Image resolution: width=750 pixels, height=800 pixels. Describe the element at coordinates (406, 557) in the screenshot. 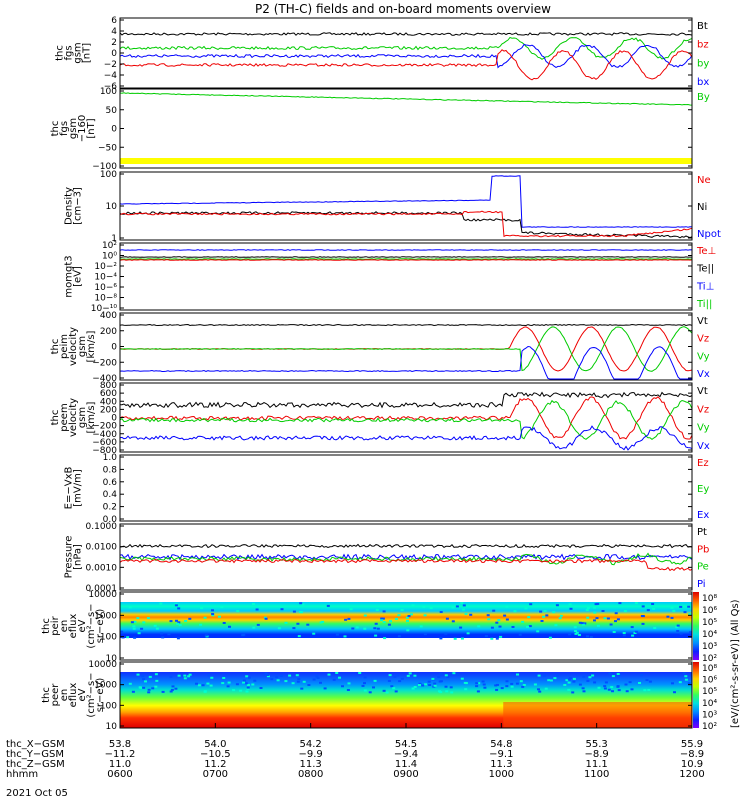

I see `panel-8-frame` at that location.